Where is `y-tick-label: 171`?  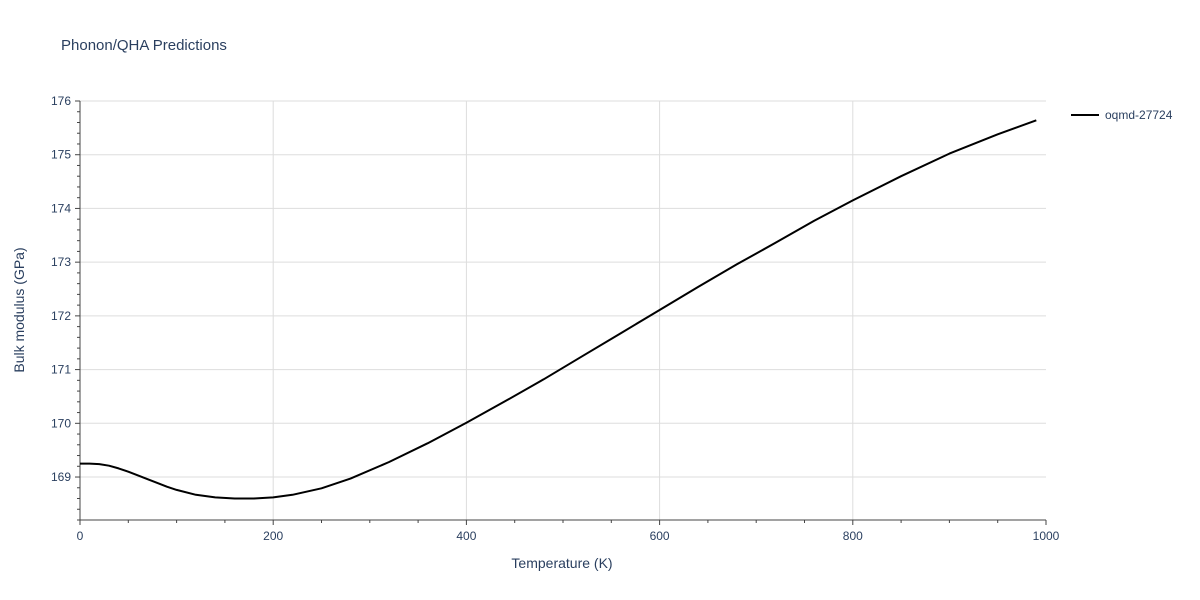 y-tick-label: 171 is located at coordinates (61, 370).